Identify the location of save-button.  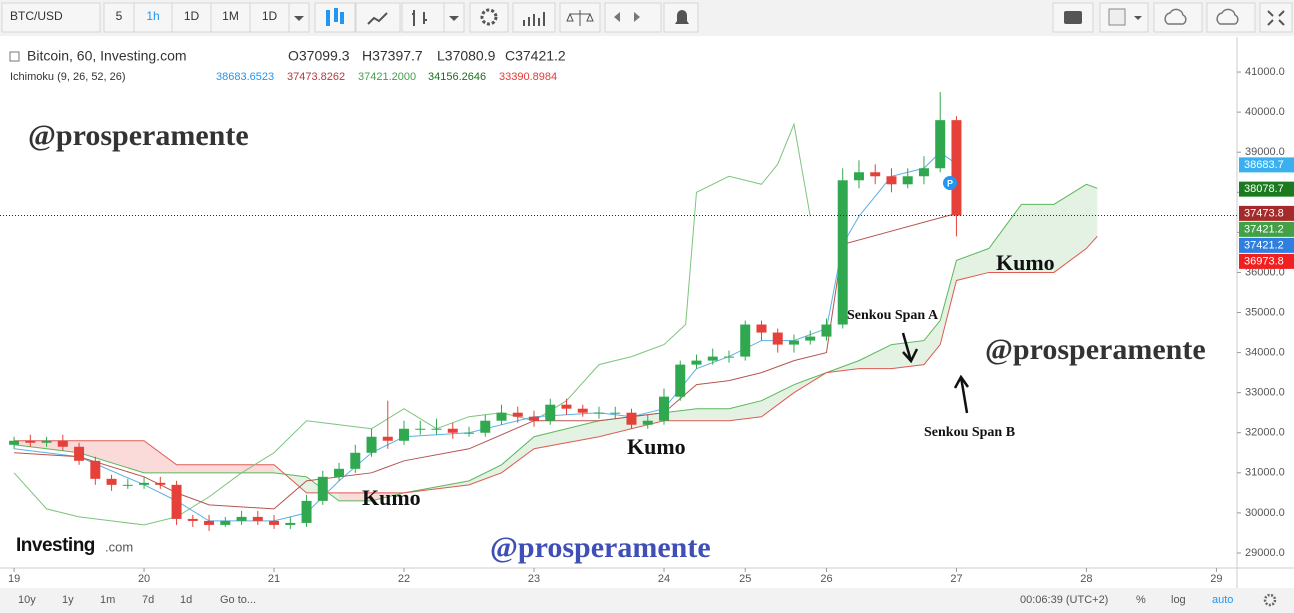
(1231, 17).